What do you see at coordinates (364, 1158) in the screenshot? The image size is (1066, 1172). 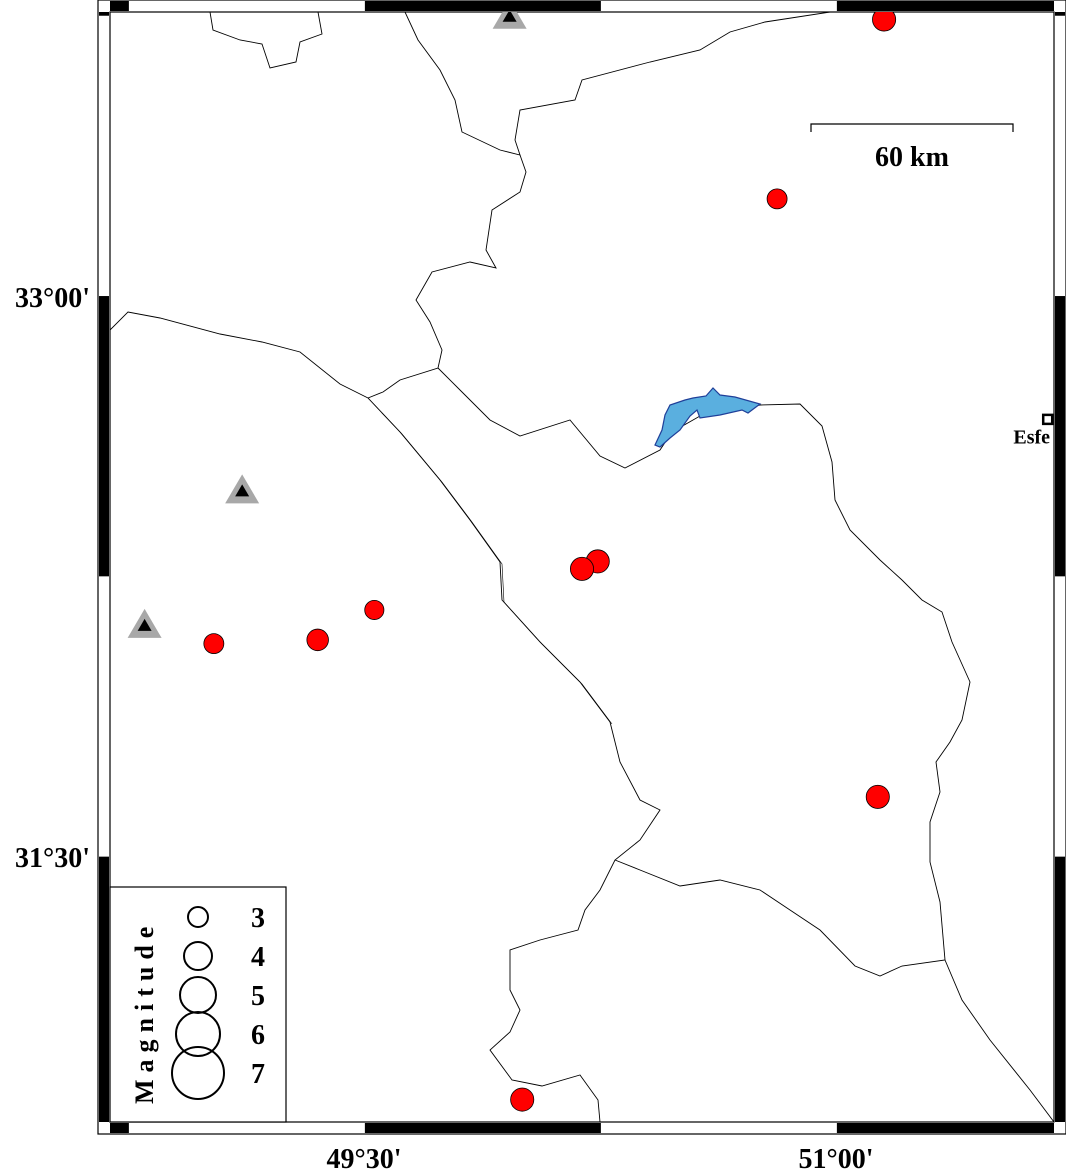 I see `lon-tick-label: 49°30'` at bounding box center [364, 1158].